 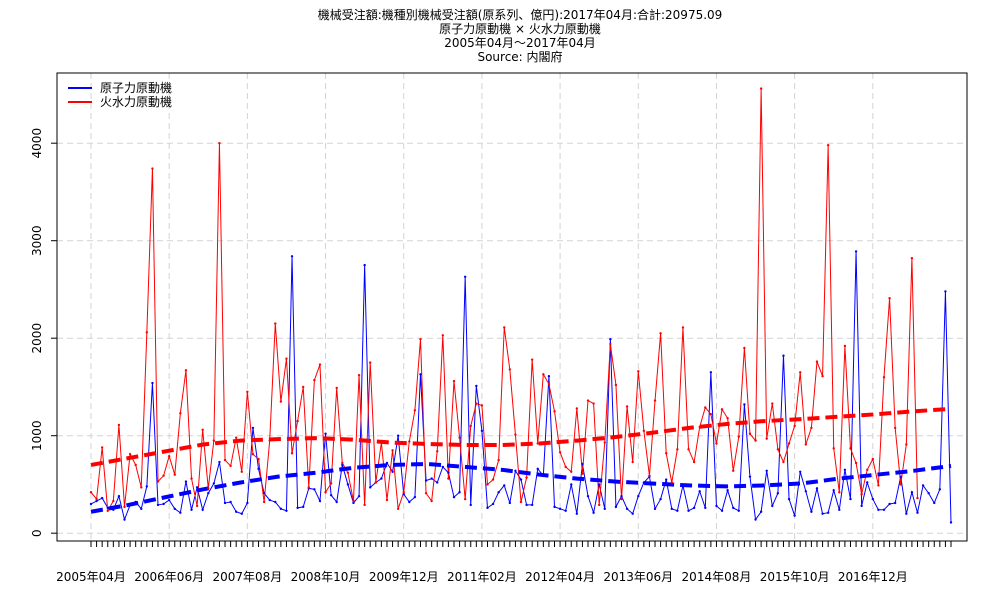 I want to click on x-tick-label: 2007年08月, so click(x=247, y=577).